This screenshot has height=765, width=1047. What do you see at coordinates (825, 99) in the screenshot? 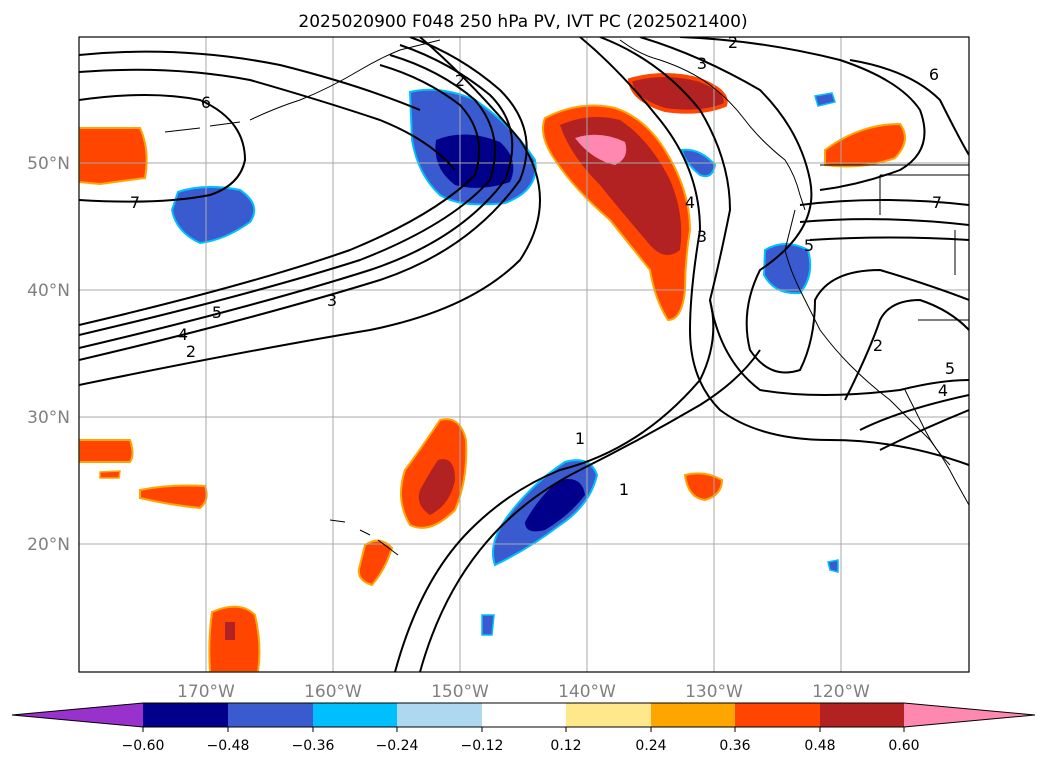
I see `pv-anomaly-negative-tiny` at bounding box center [825, 99].